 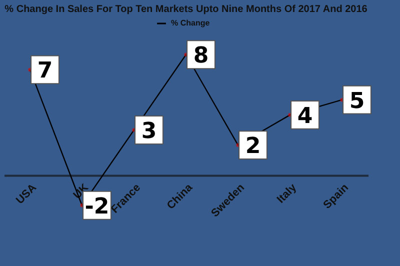 I want to click on data-label: 3, so click(x=149, y=131).